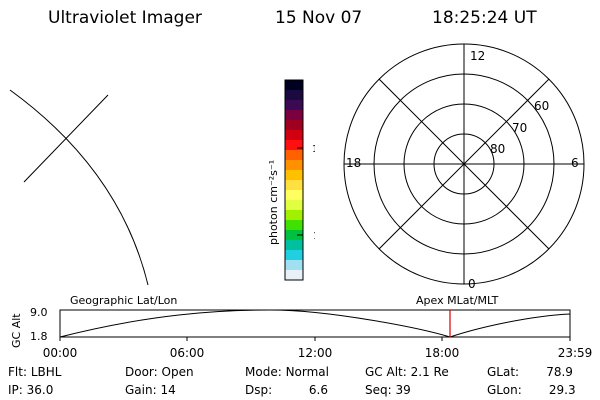  I want to click on mode-value: Normal, so click(307, 372).